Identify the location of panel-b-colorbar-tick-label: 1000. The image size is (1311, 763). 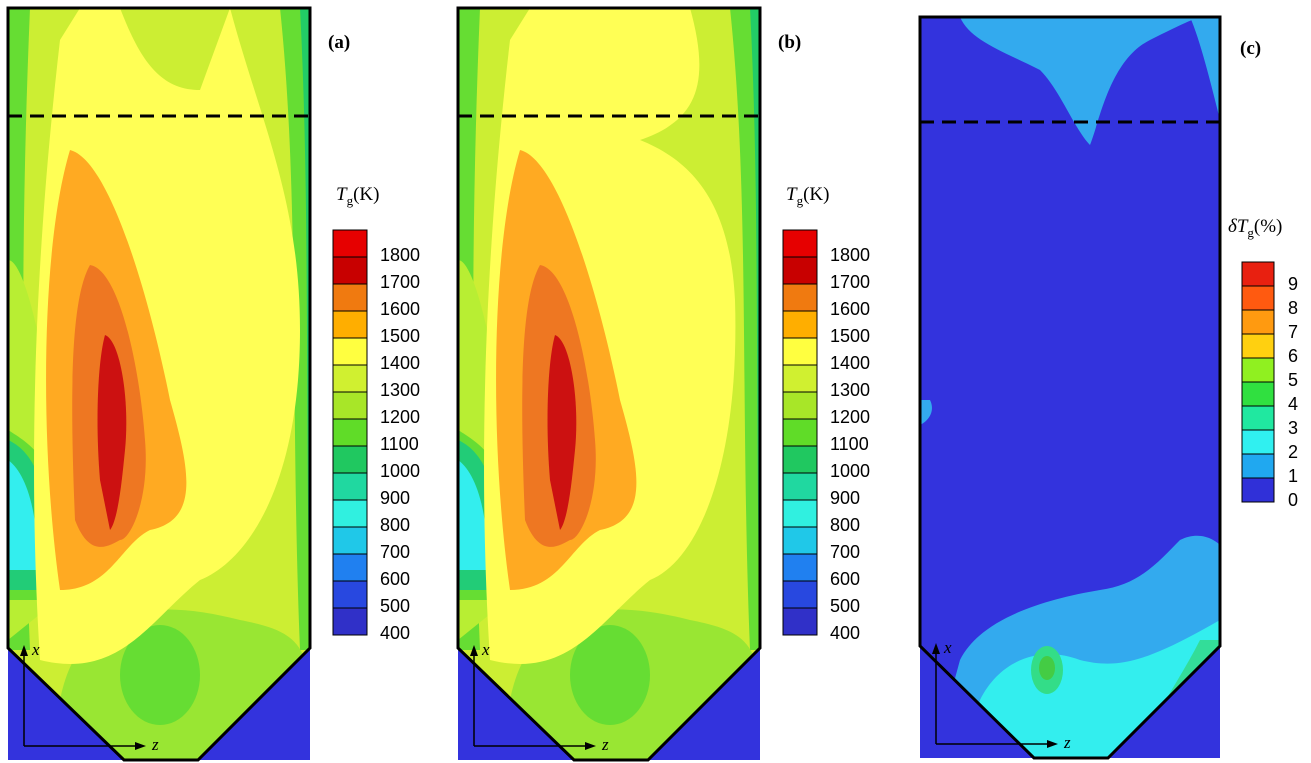
(850, 471).